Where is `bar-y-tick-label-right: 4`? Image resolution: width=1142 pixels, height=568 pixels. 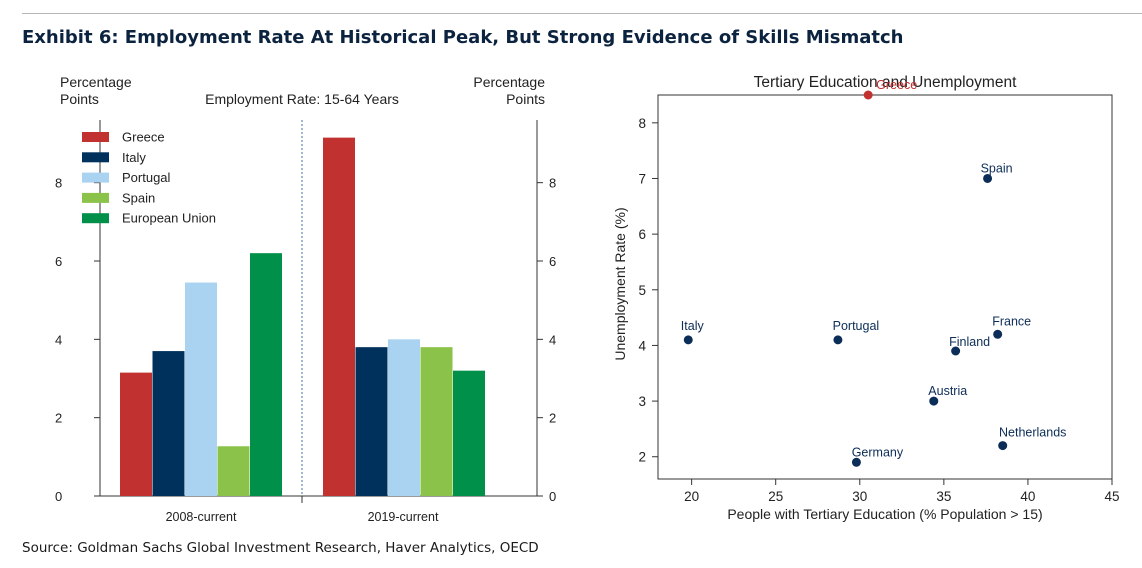
bar-y-tick-label-right: 4 is located at coordinates (552, 339).